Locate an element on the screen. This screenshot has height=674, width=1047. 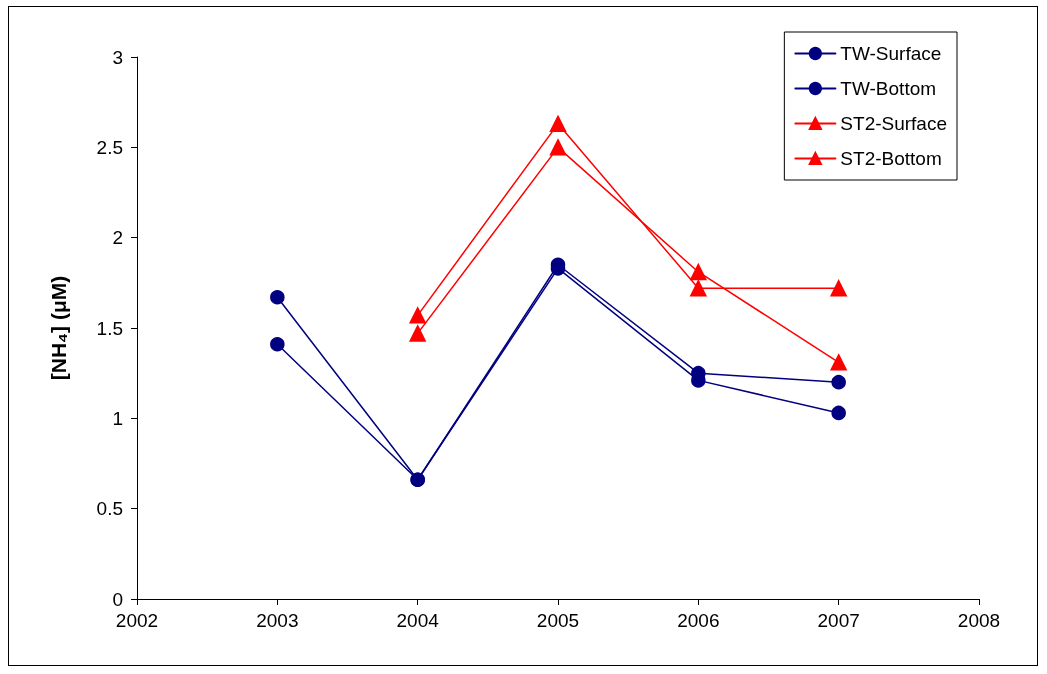
y-tick-label: 1 is located at coordinates (117, 418).